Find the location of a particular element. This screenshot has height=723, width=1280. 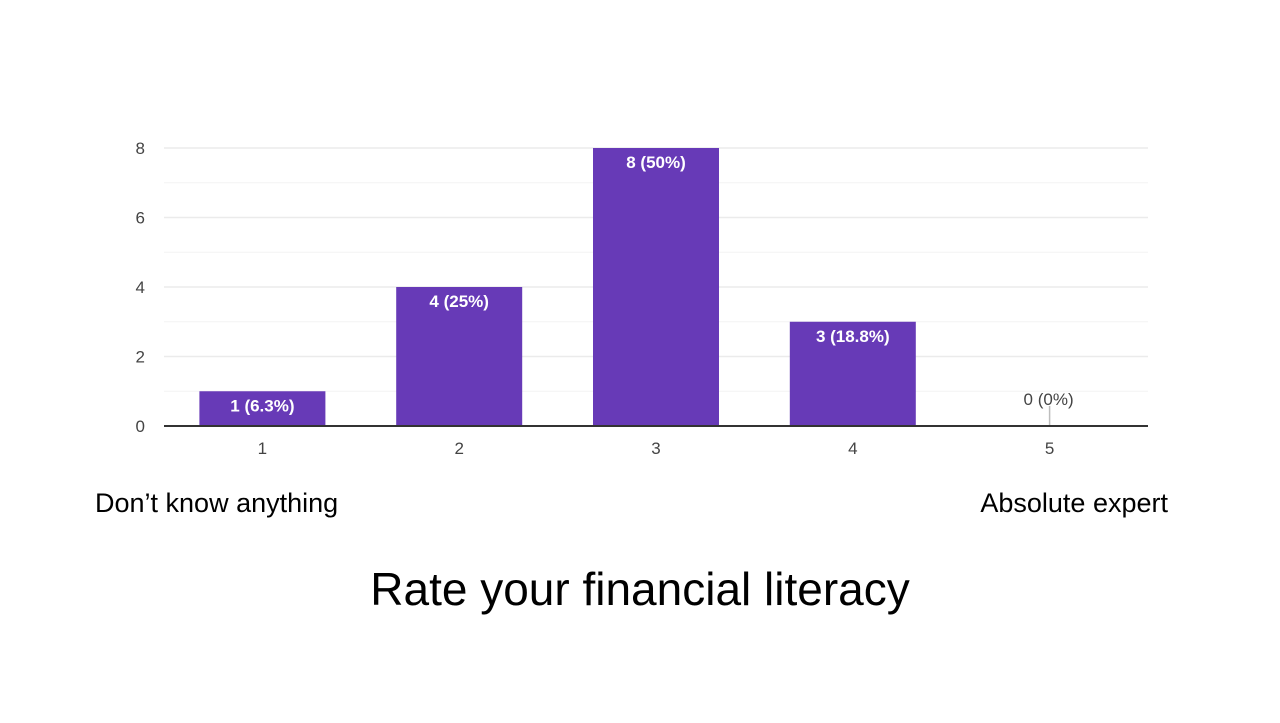

bar-data-label: 3 (18.8%) is located at coordinates (853, 336).